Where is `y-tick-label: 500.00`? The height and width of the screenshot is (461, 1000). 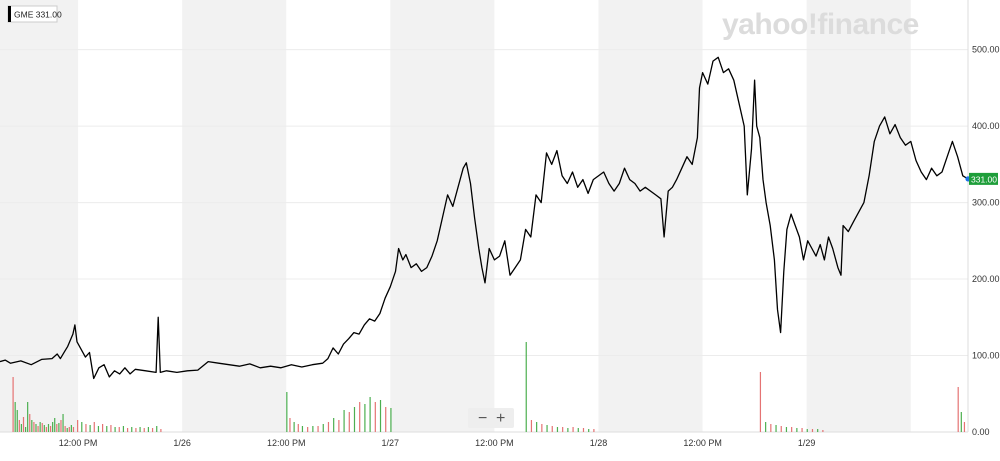 y-tick-label: 500.00 is located at coordinates (986, 50).